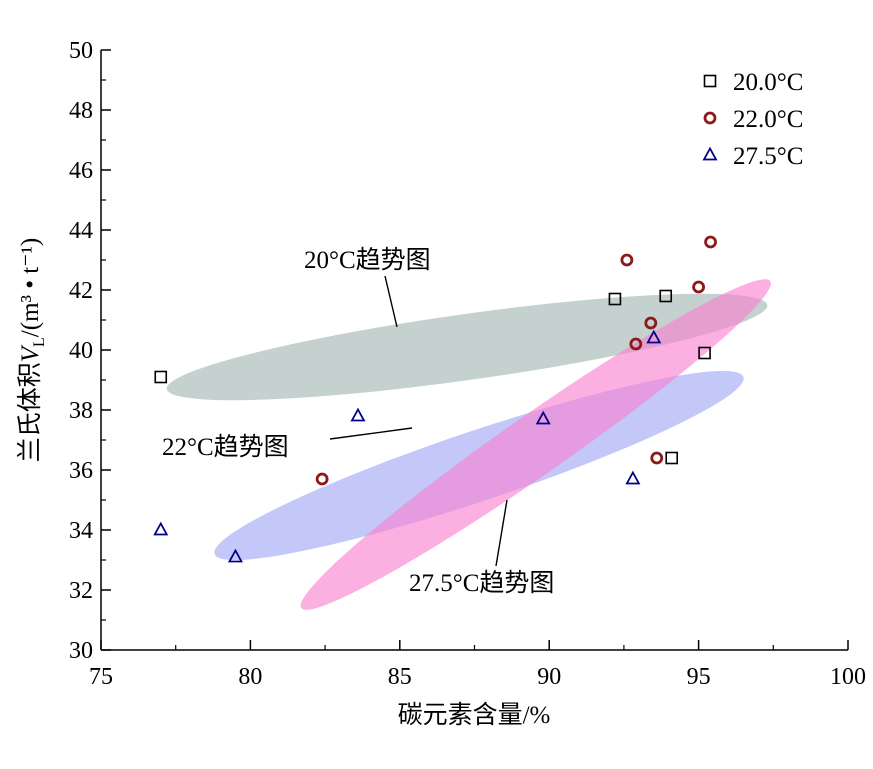 The image size is (873, 769). I want to click on y-tick-label: 42, so click(81, 291).